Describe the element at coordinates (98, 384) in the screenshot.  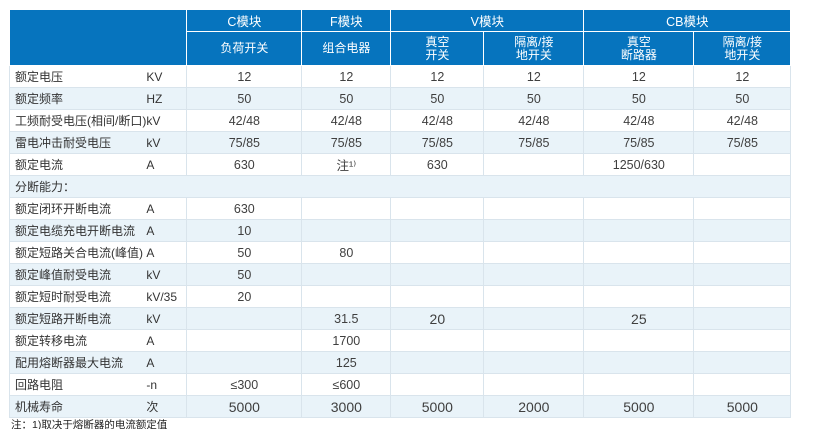
I see `row-label-cell: 回路电阻 -n` at that location.